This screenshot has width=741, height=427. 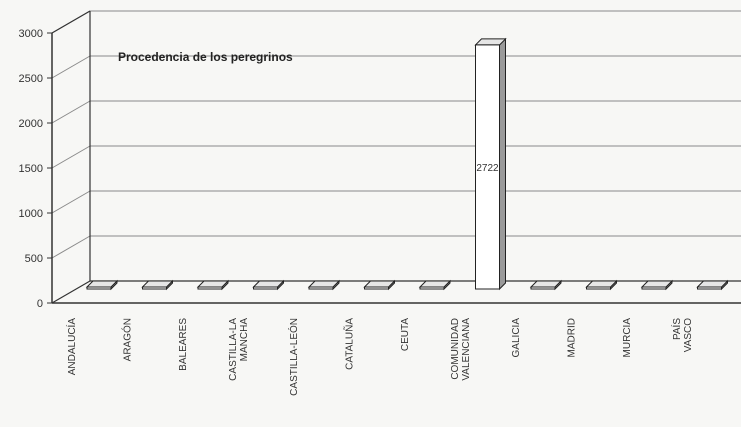 I want to click on x-tick-label: PAÍS, so click(x=676, y=329).